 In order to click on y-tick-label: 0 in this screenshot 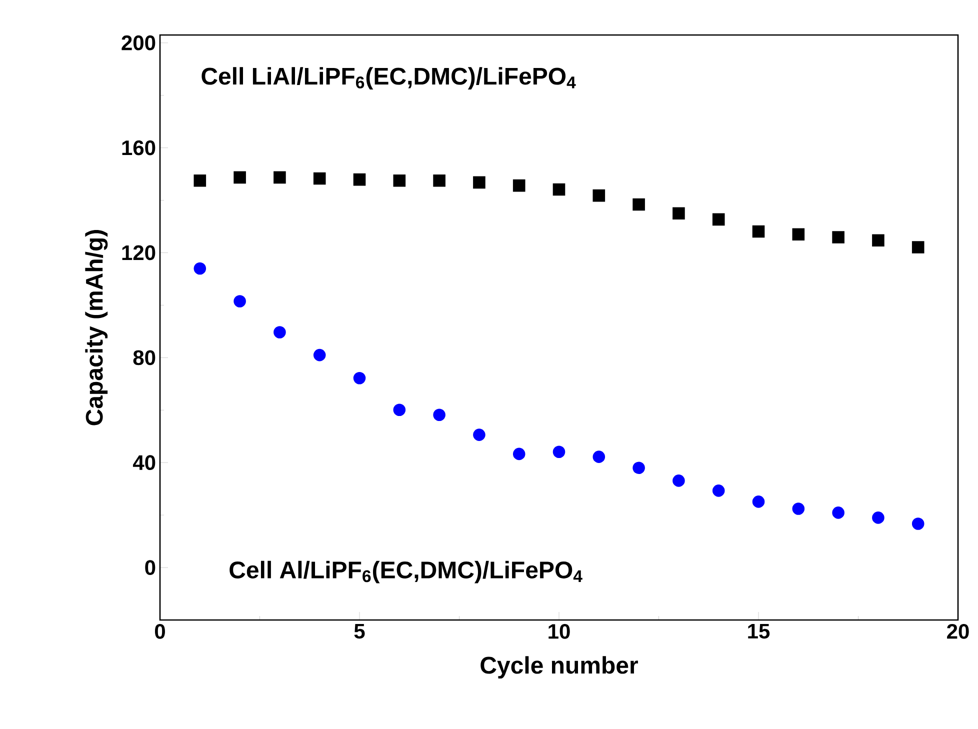, I will do `click(150, 567)`.